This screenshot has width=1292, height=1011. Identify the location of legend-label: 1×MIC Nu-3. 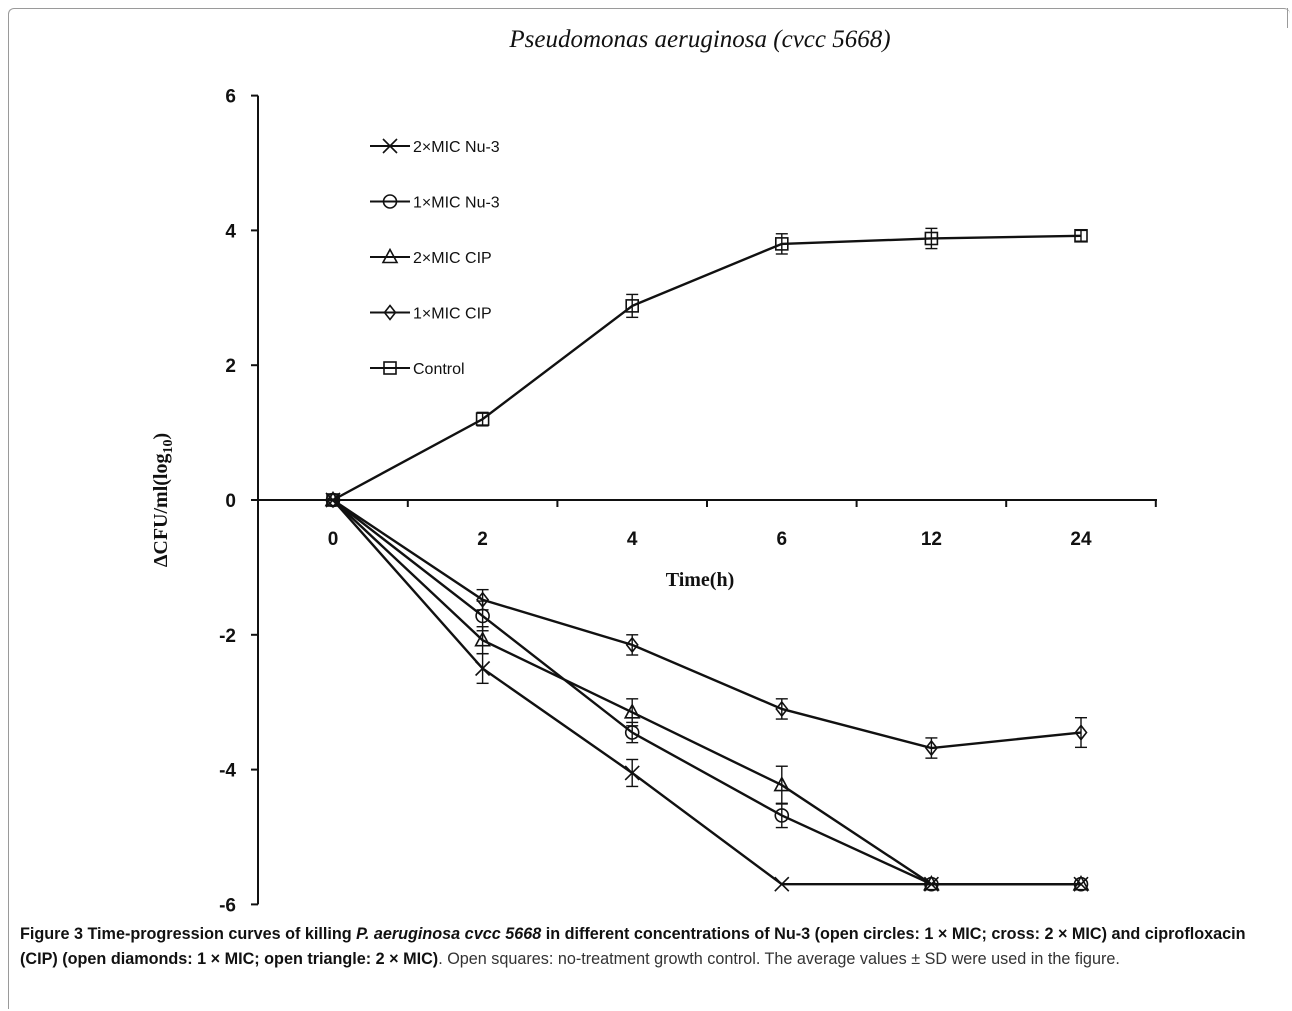
(456, 203).